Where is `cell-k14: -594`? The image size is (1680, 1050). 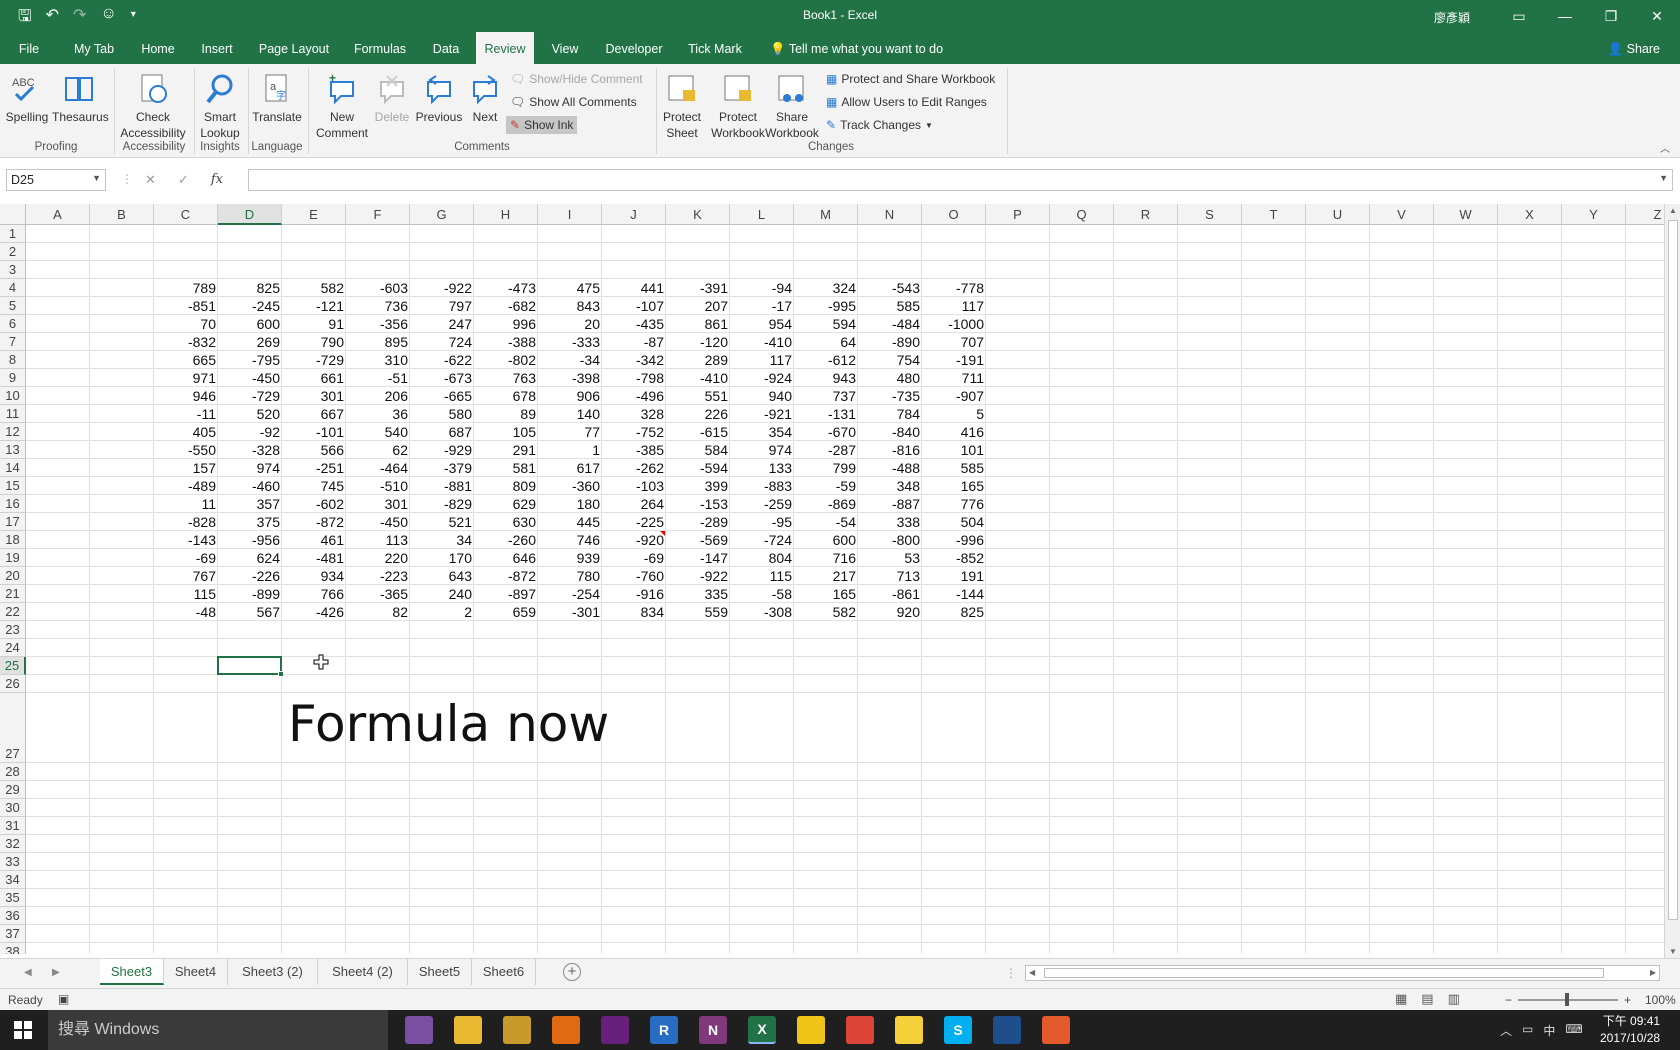
cell-k14: -594 is located at coordinates (713, 468).